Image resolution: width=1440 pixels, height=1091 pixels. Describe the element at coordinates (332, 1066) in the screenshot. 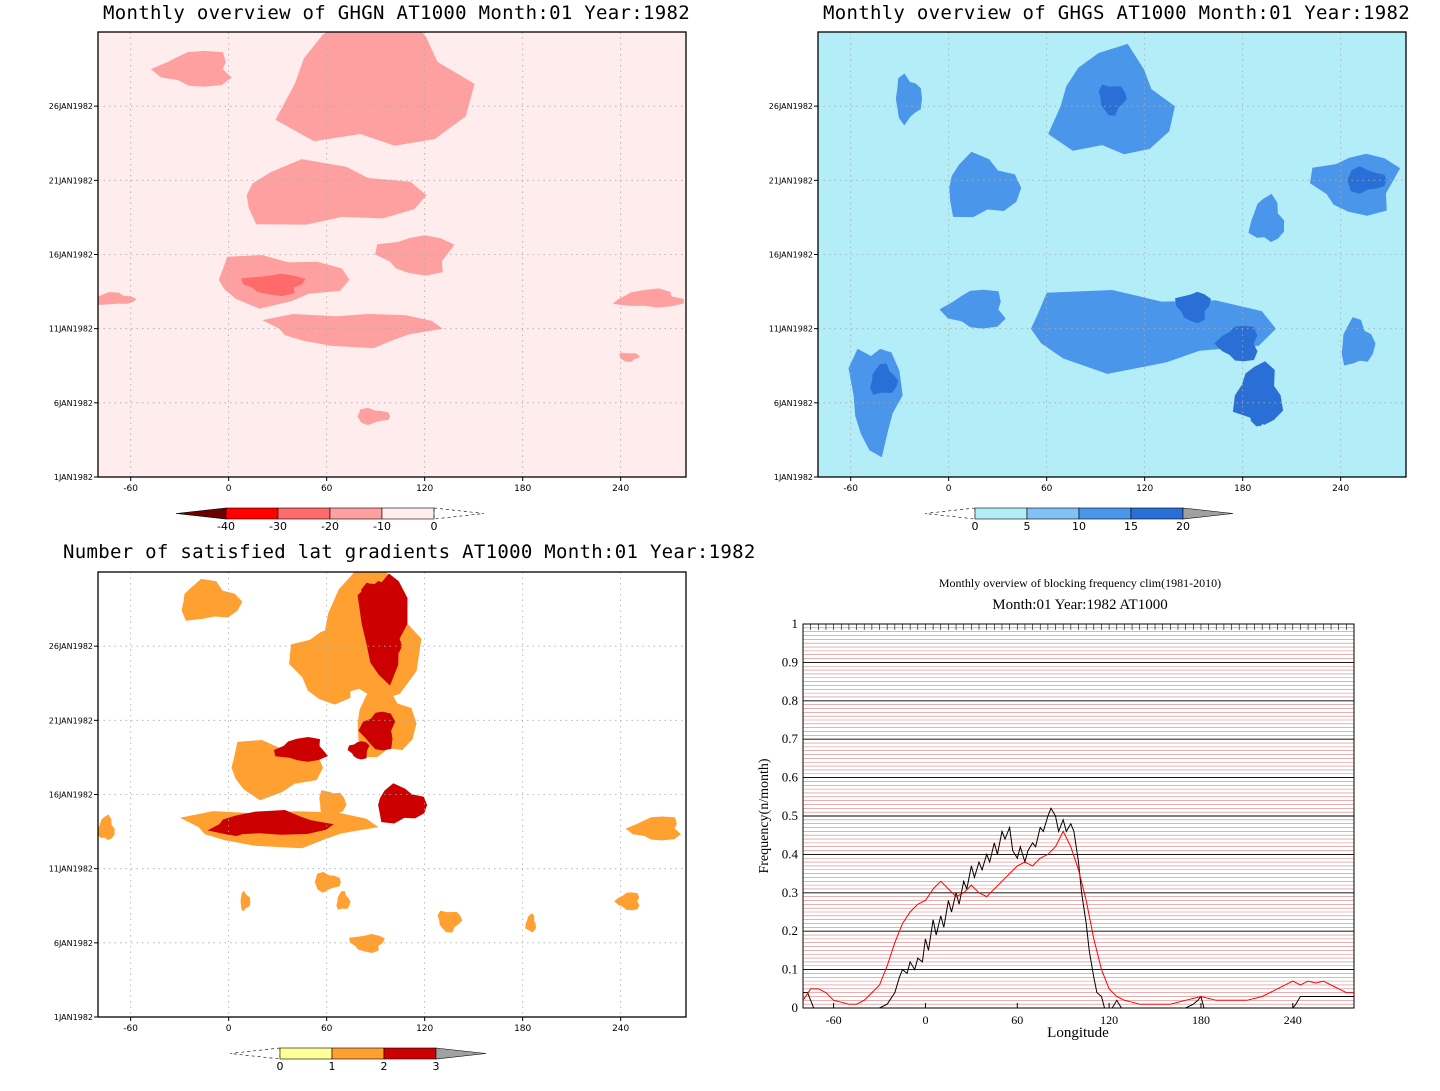

I see `colorbar-label: 1` at that location.